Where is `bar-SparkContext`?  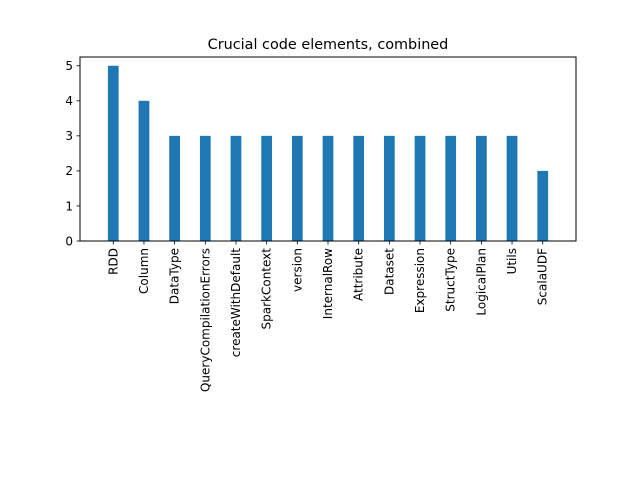
bar-SparkContext is located at coordinates (267, 188).